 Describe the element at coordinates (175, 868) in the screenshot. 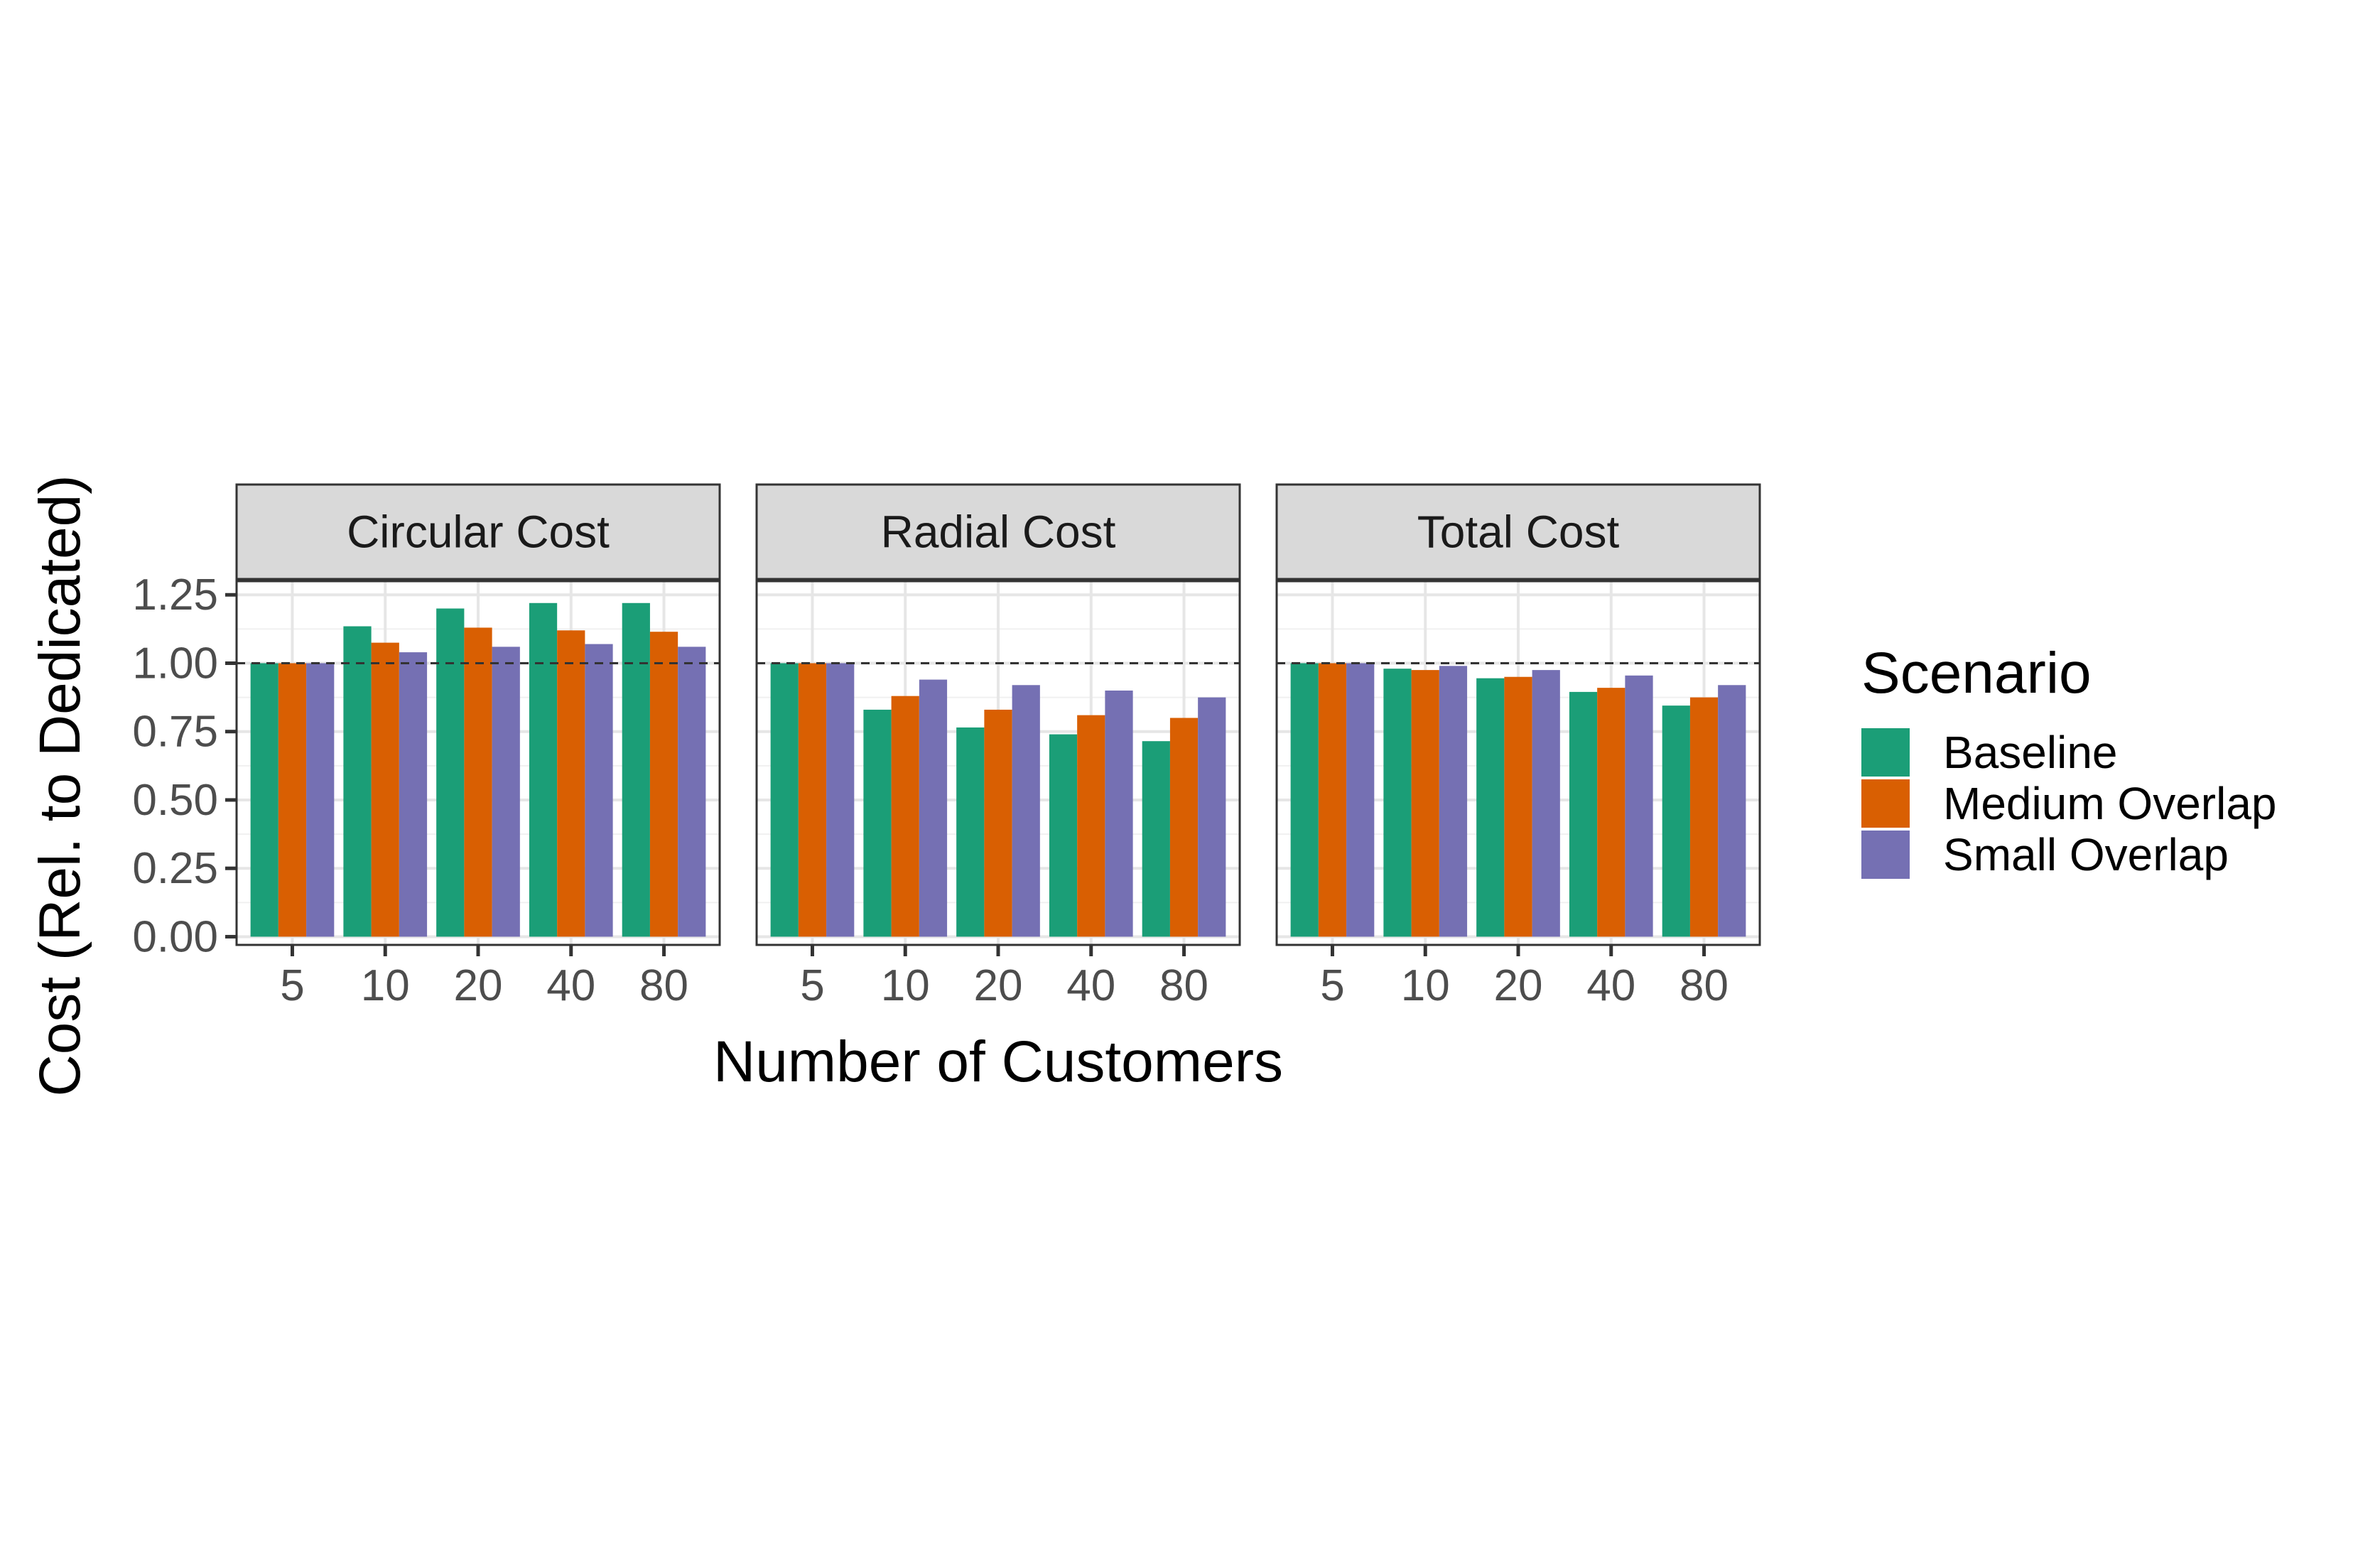

I see `y-tick-label: 0.25` at that location.